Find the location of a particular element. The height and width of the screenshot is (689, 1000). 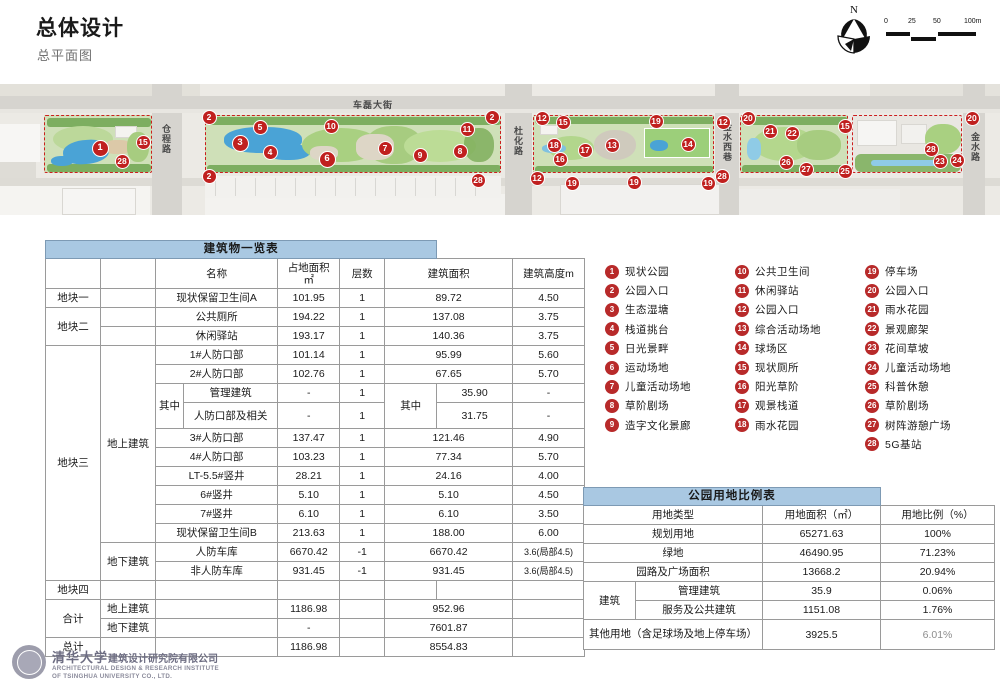

legend-item: 20 公园入口 is located at coordinates (930, 290).